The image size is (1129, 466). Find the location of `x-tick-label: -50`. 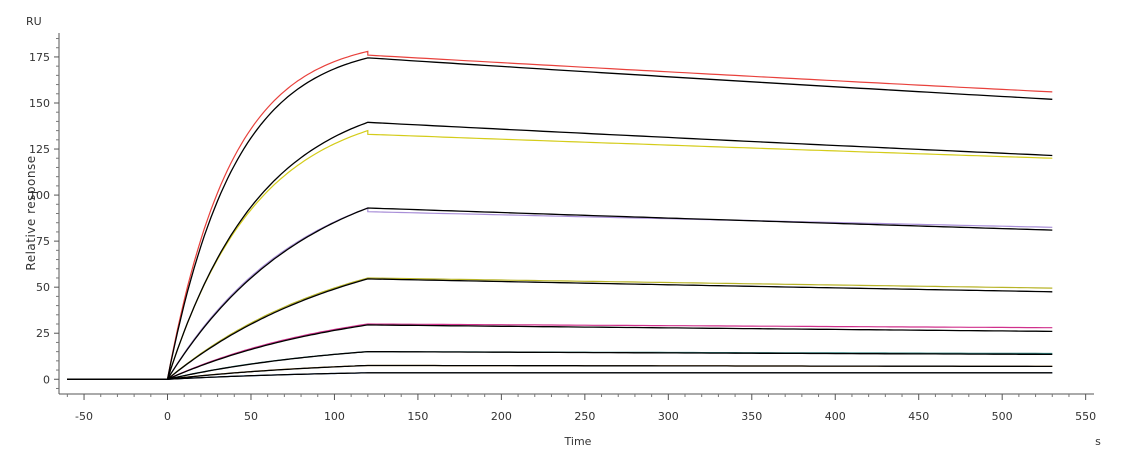

x-tick-label: -50 is located at coordinates (84, 416).